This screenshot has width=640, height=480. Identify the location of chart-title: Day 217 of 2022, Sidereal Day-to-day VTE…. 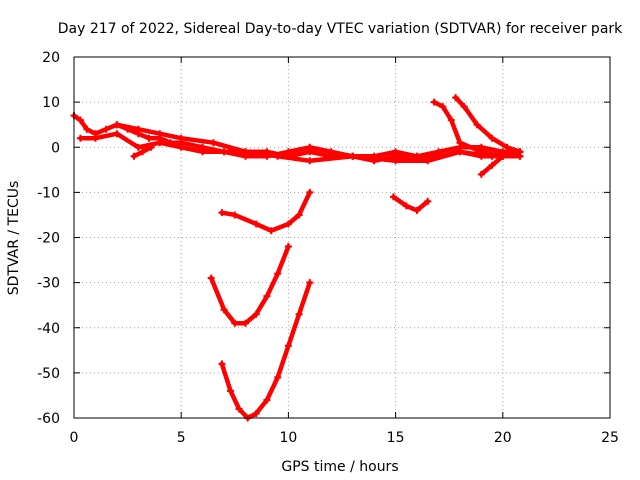
(340, 29).